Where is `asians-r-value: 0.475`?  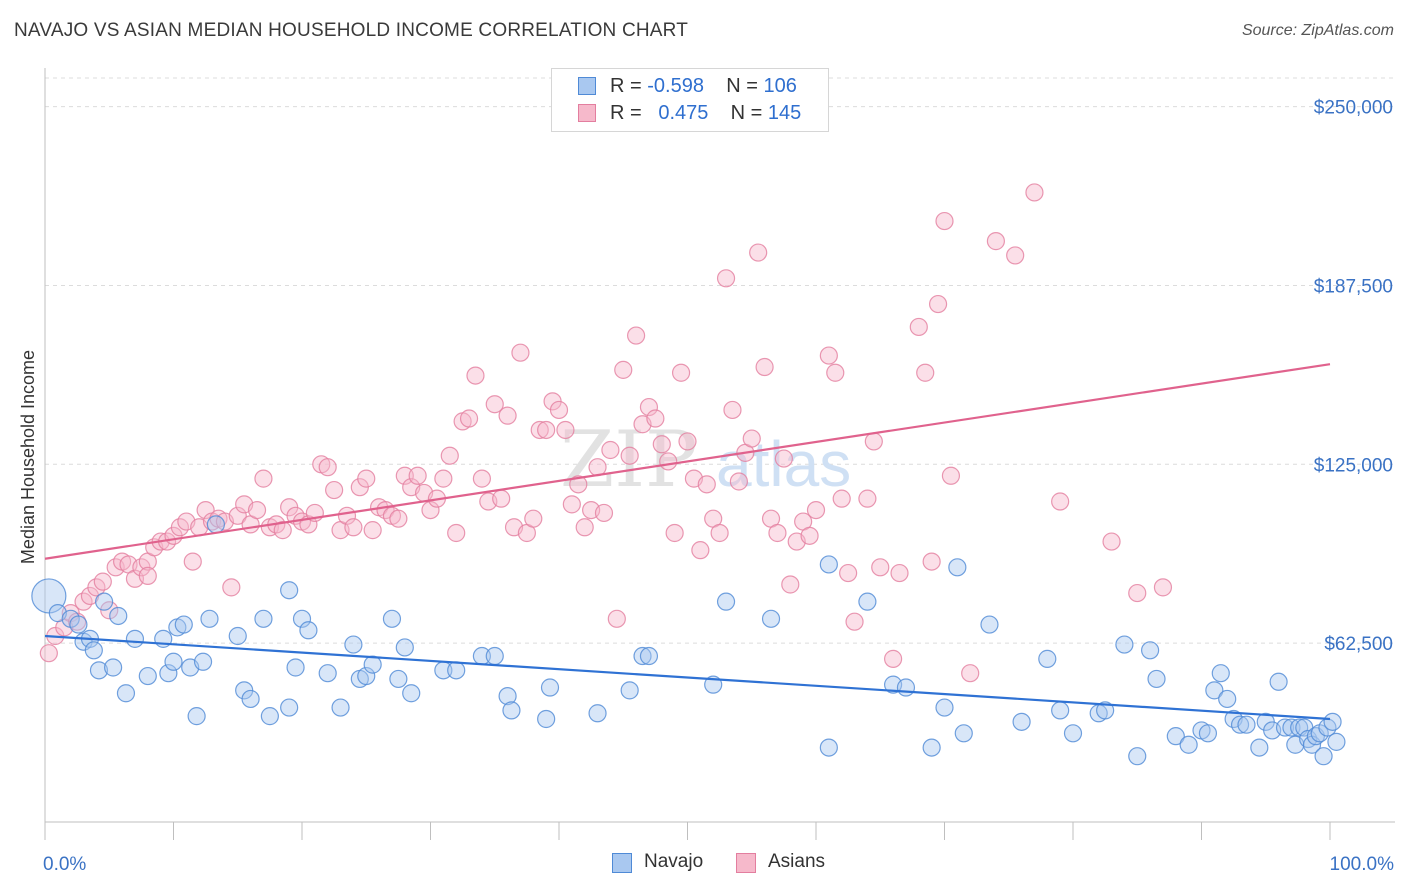
asians-r-value: 0.475 is located at coordinates (683, 113).